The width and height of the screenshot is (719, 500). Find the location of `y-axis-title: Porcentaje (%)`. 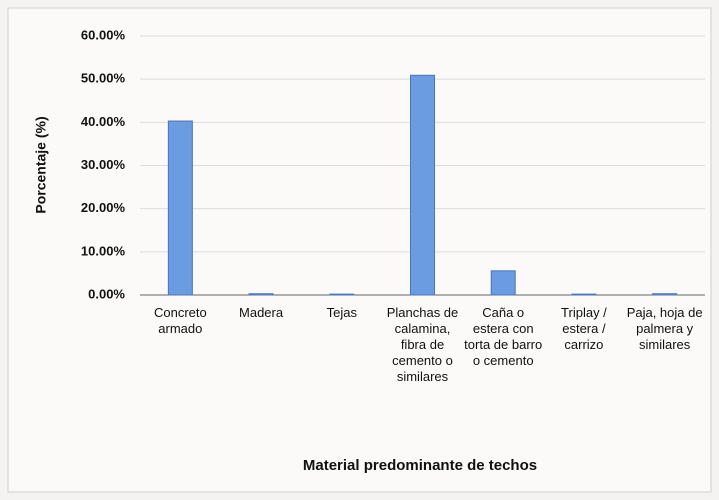

y-axis-title: Porcentaje (%) is located at coordinates (41, 164).